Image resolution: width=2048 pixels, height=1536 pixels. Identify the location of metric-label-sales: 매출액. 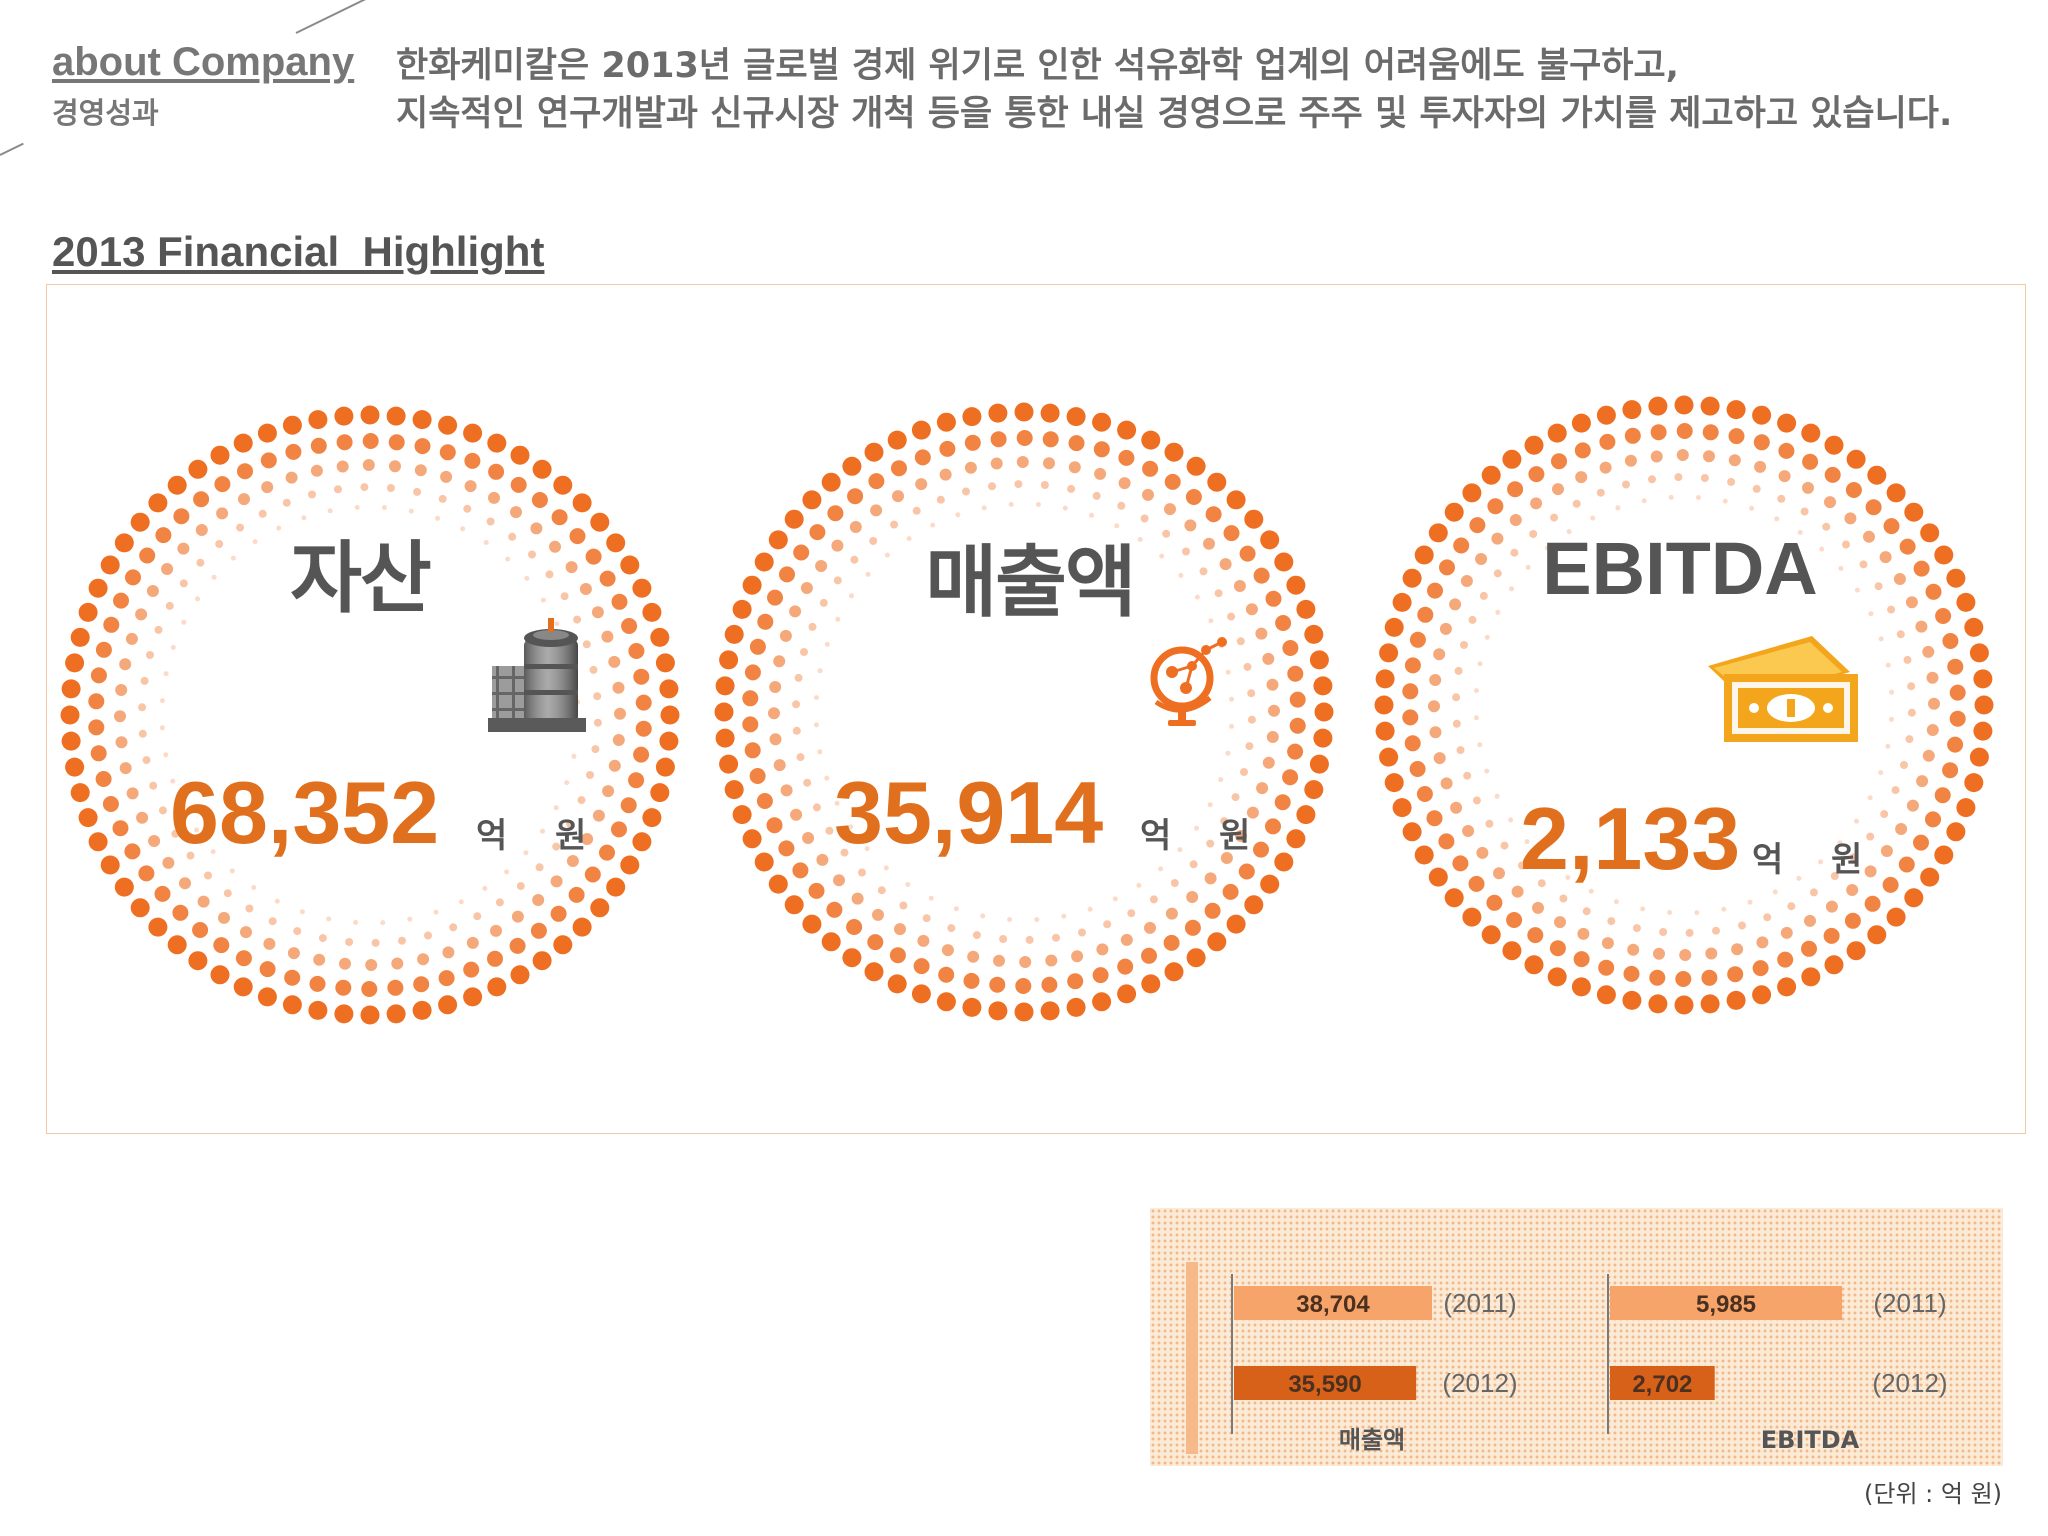
(1030, 583).